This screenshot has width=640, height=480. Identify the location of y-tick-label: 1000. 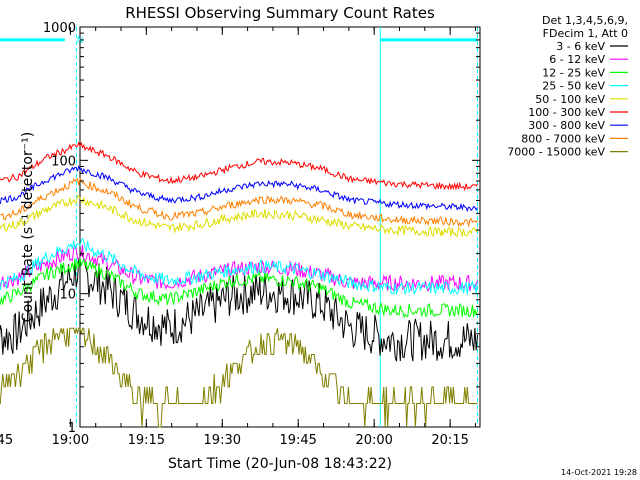
(59, 28).